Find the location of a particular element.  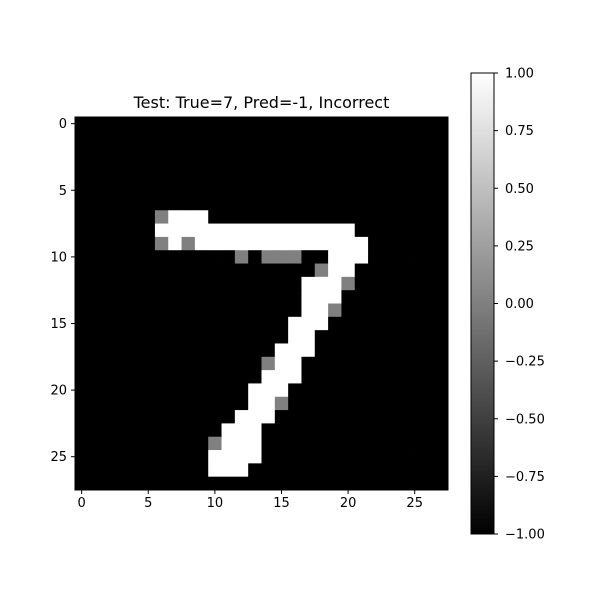

colorbar-tick-label: −1.00 is located at coordinates (525, 535).